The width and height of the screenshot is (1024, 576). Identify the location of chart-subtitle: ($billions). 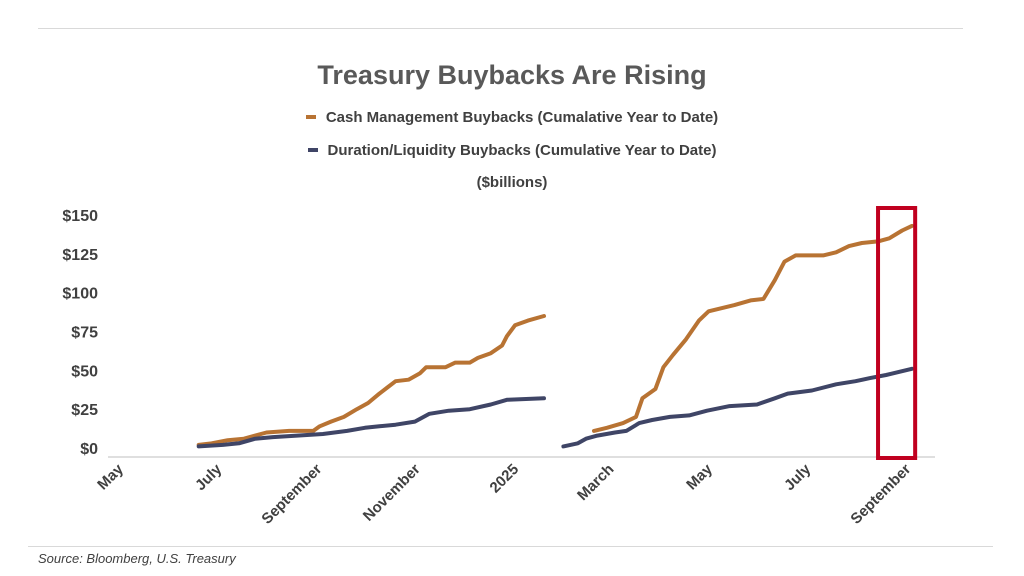
(512, 182).